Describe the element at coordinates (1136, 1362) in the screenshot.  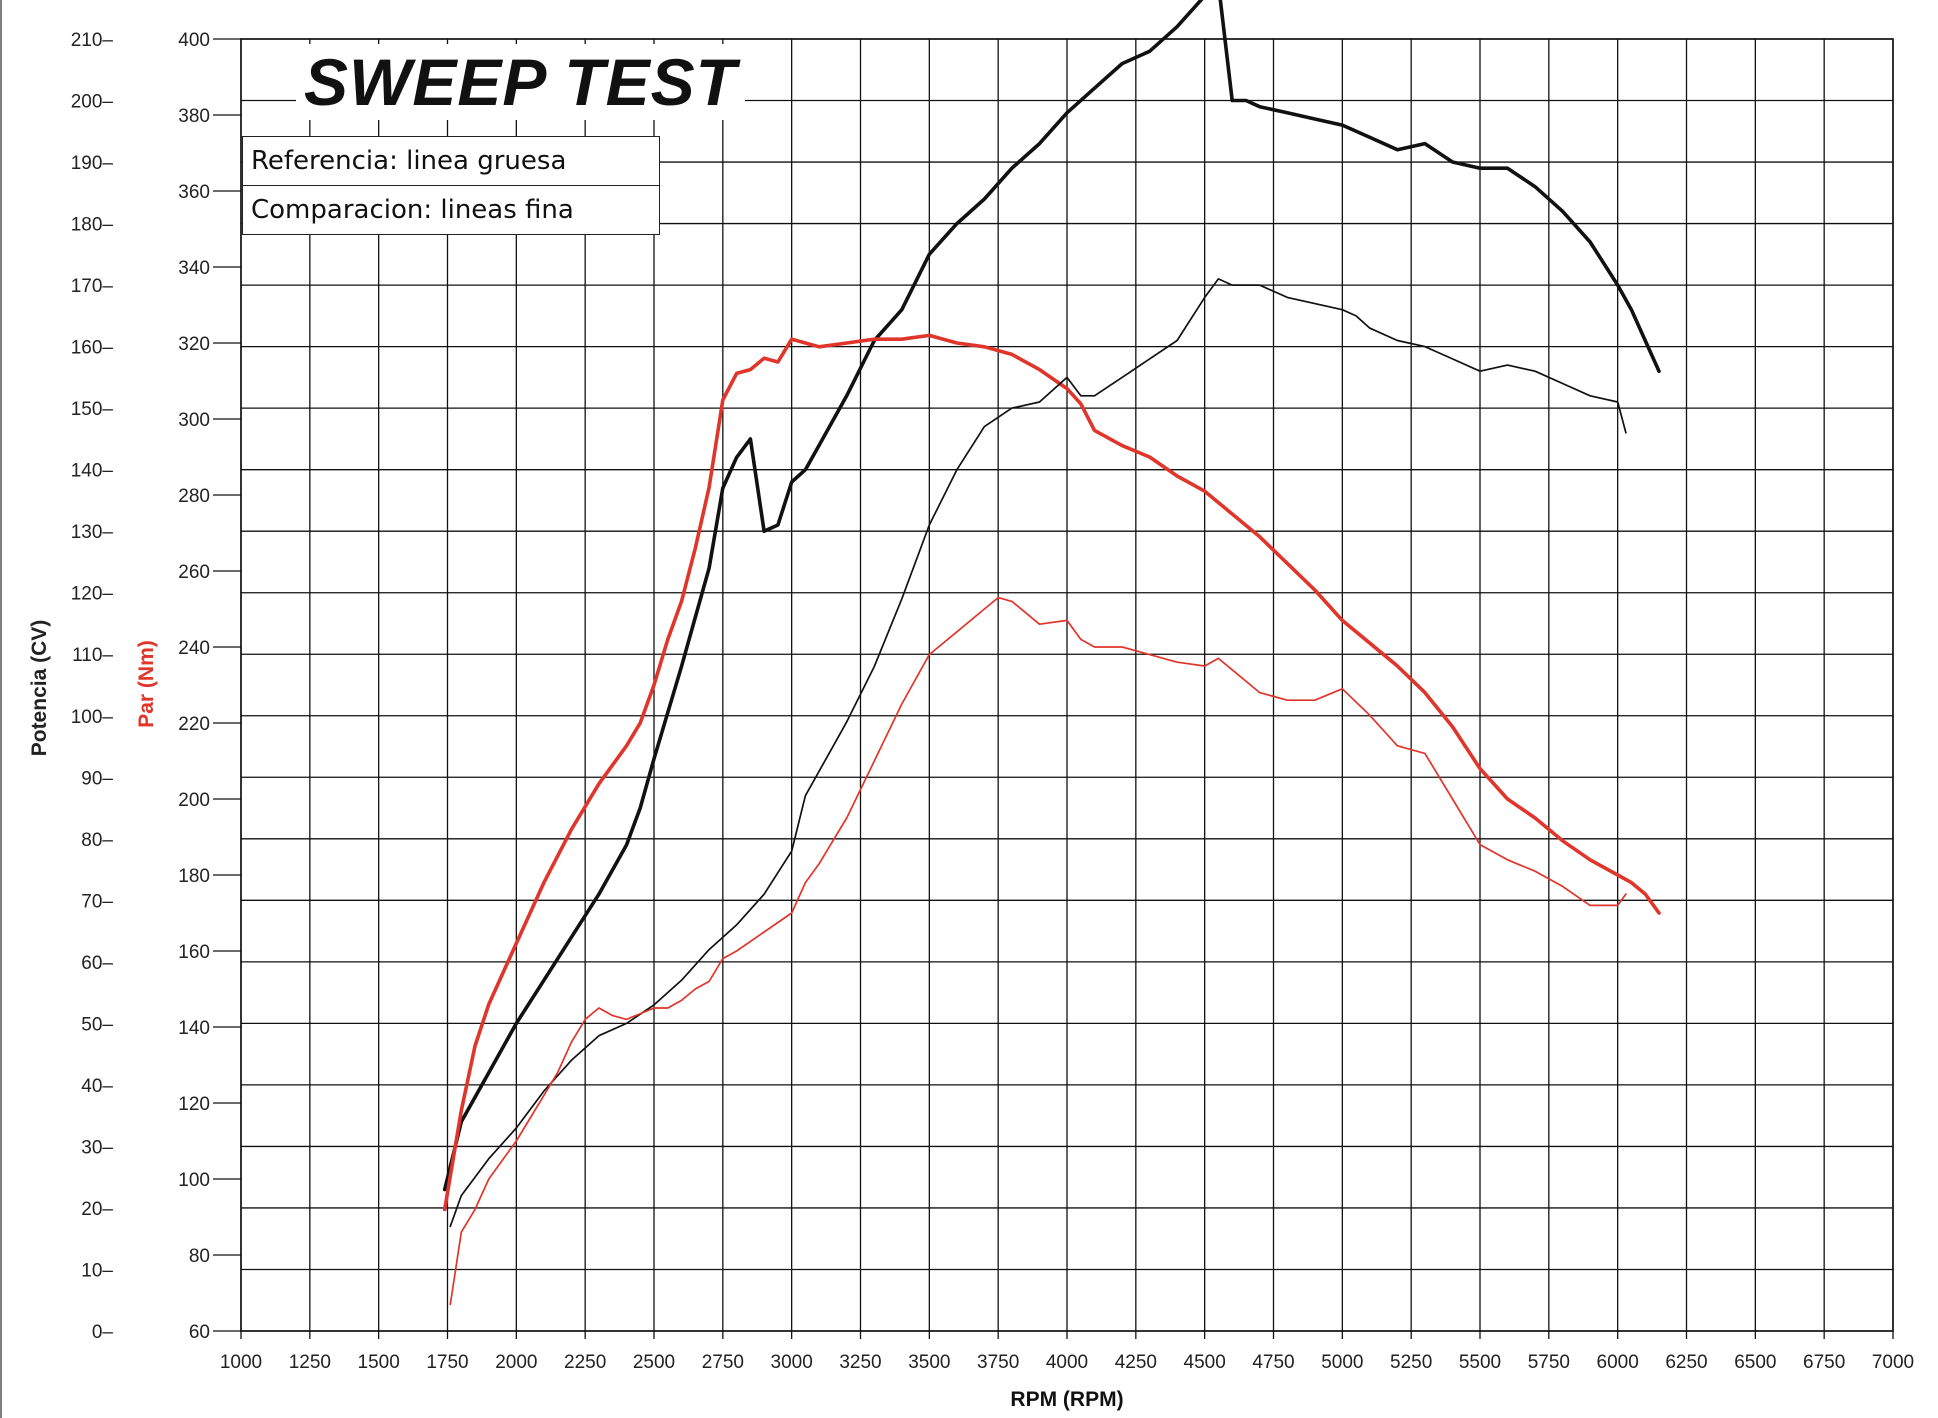
I see `x-tick-label: 4250` at that location.